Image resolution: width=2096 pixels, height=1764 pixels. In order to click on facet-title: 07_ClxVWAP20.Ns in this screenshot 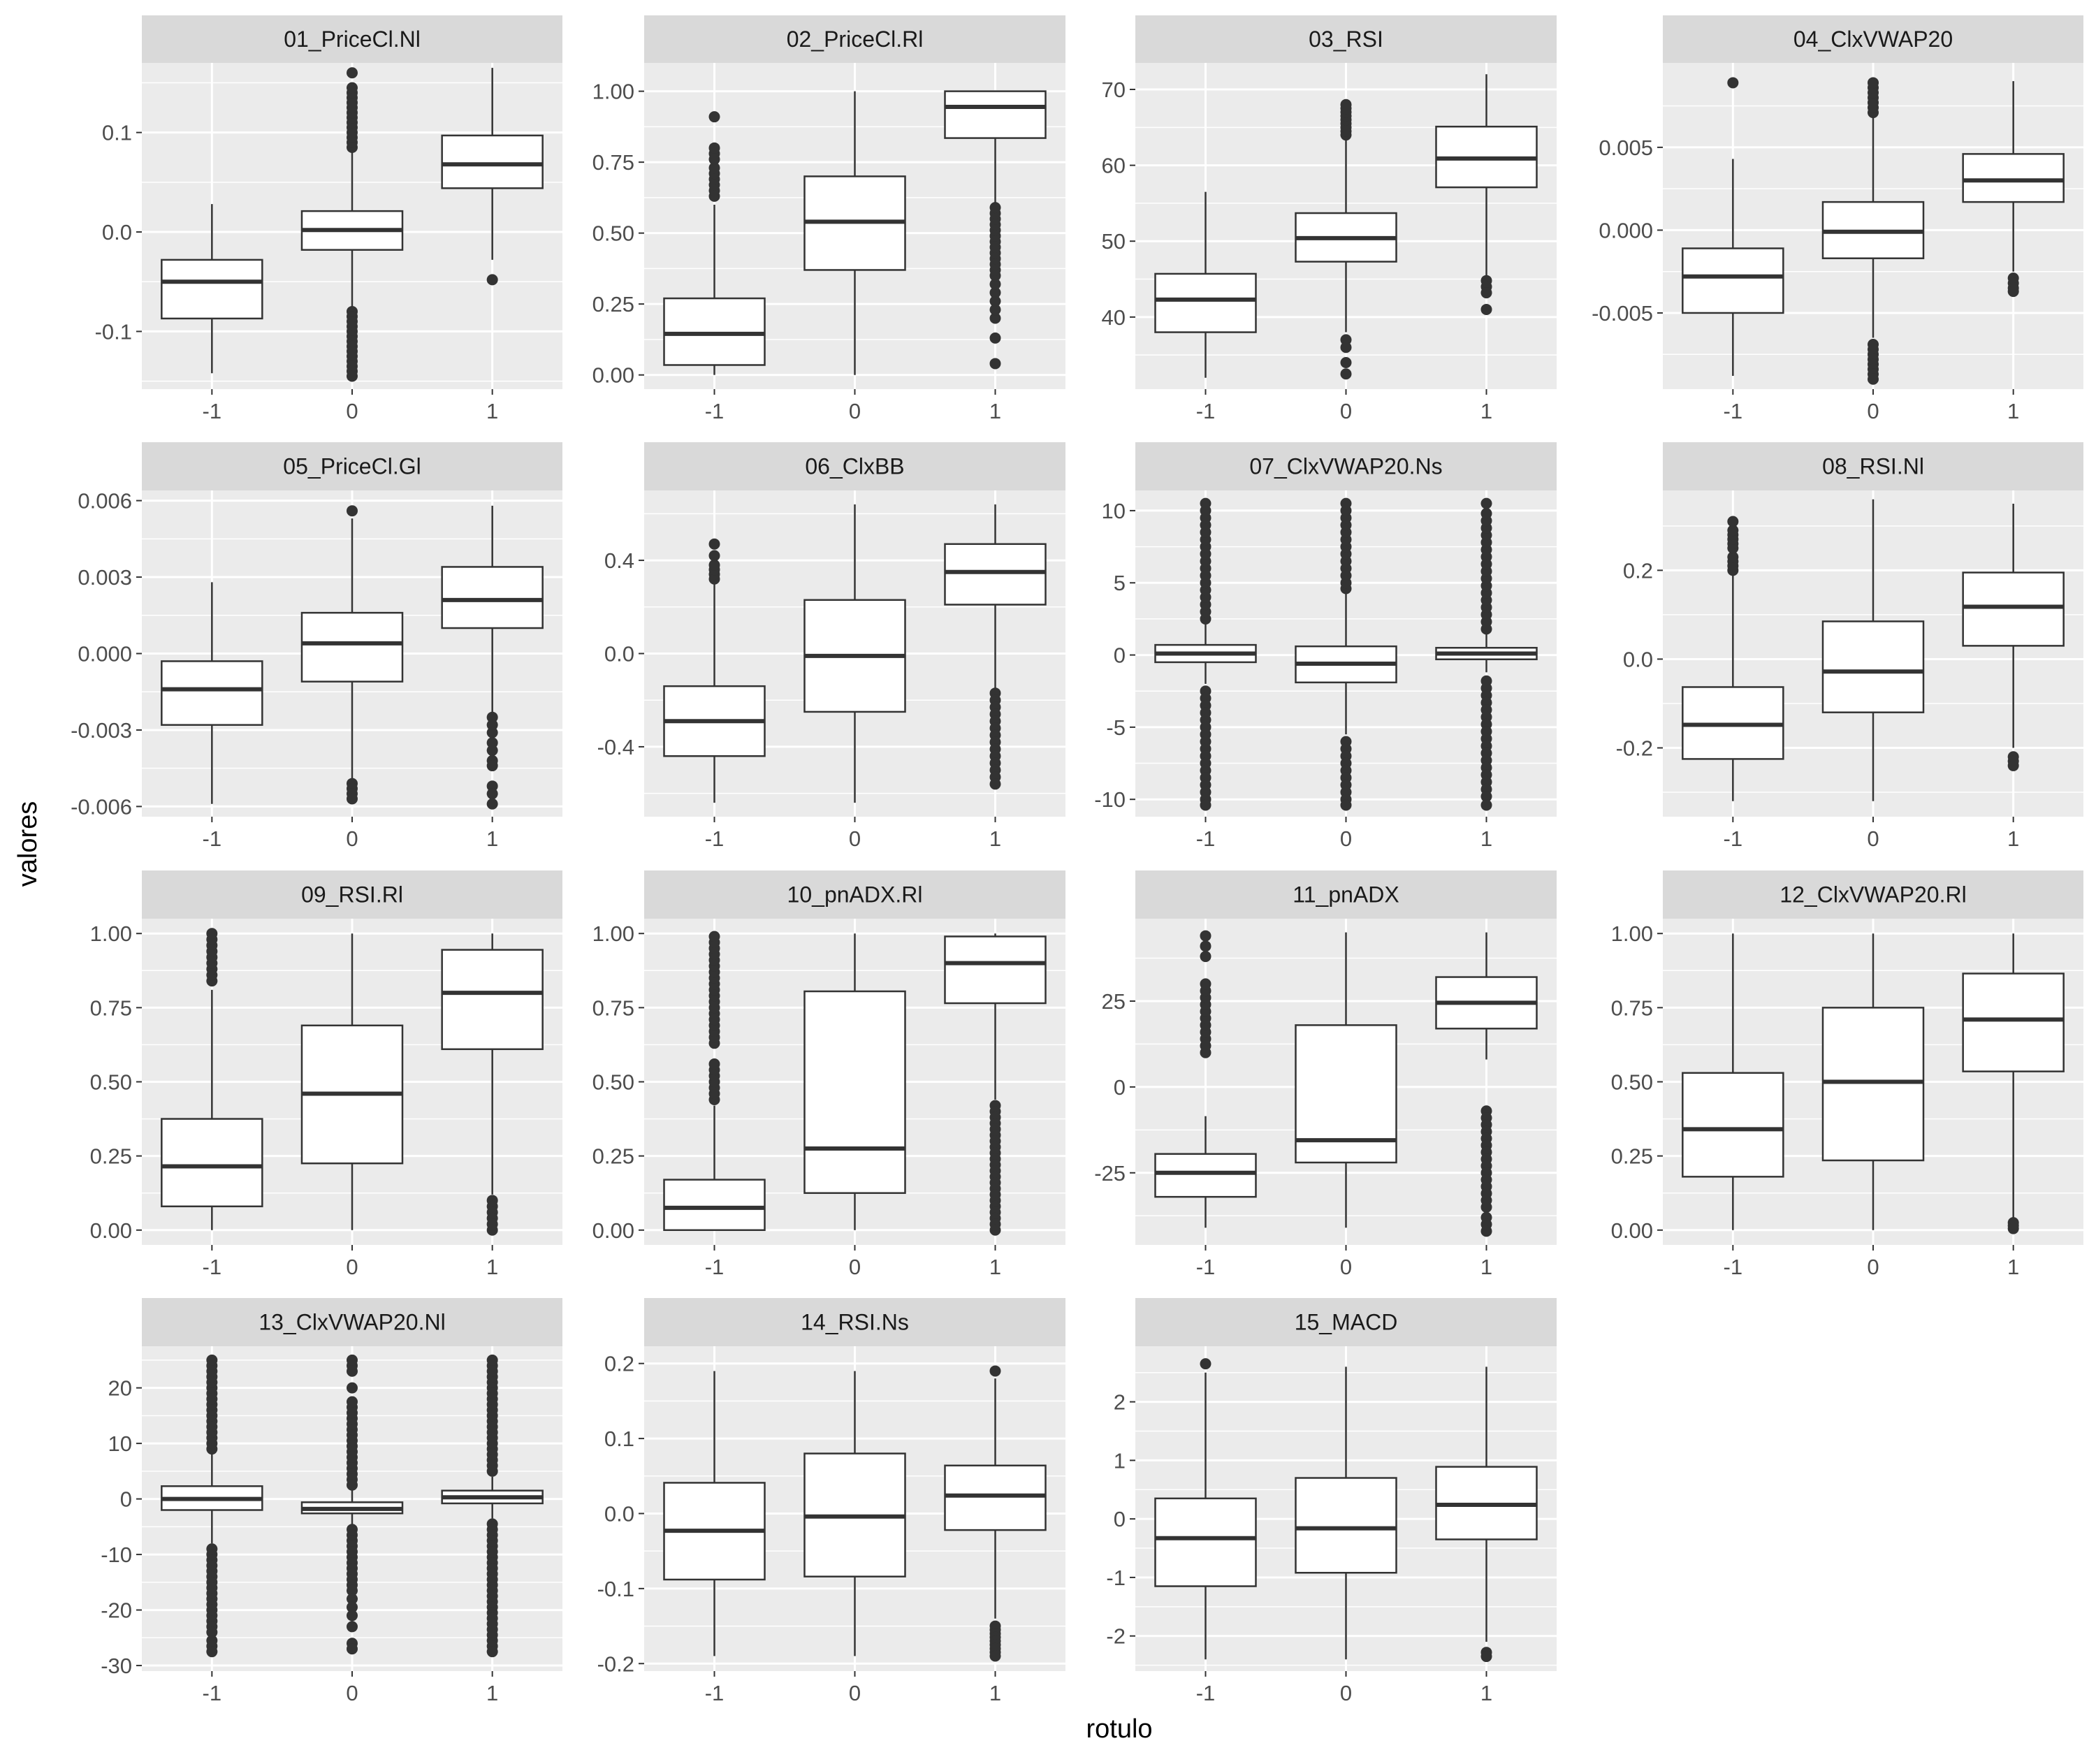, I will do `click(1345, 466)`.